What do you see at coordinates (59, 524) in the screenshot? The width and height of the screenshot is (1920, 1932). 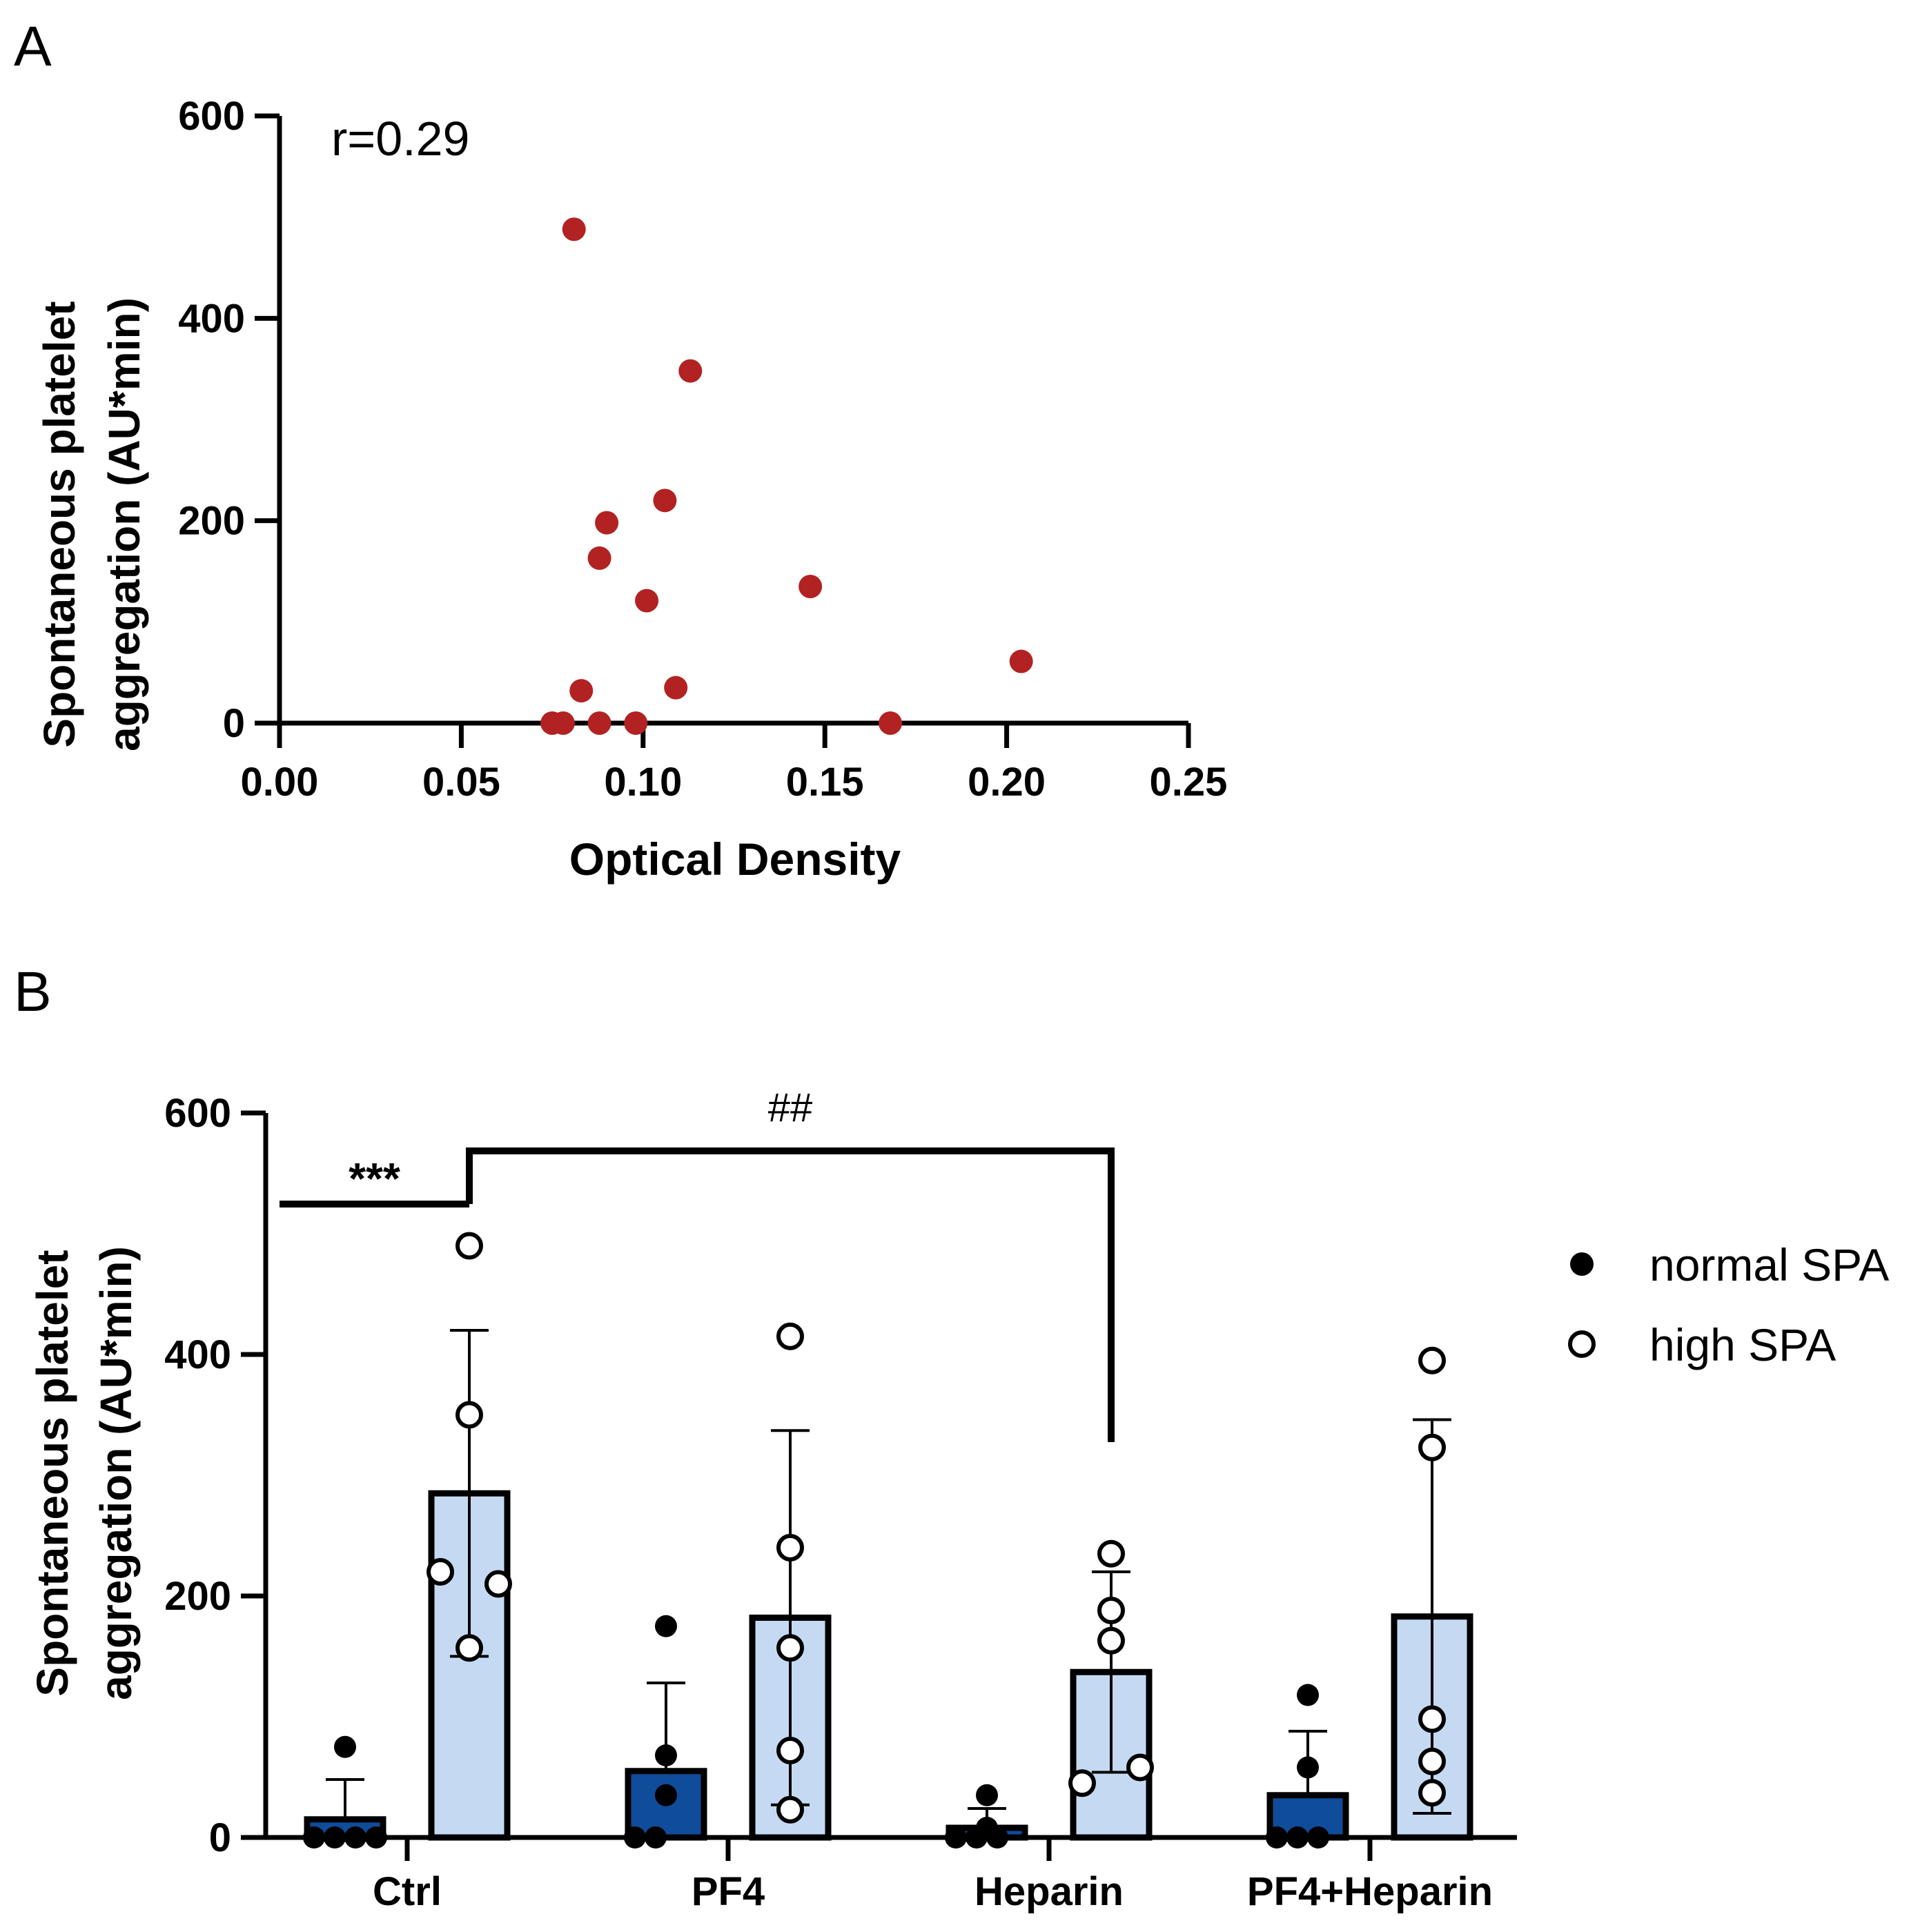 I see `scatter-ylabel-line1: Spontaneous platelet` at bounding box center [59, 524].